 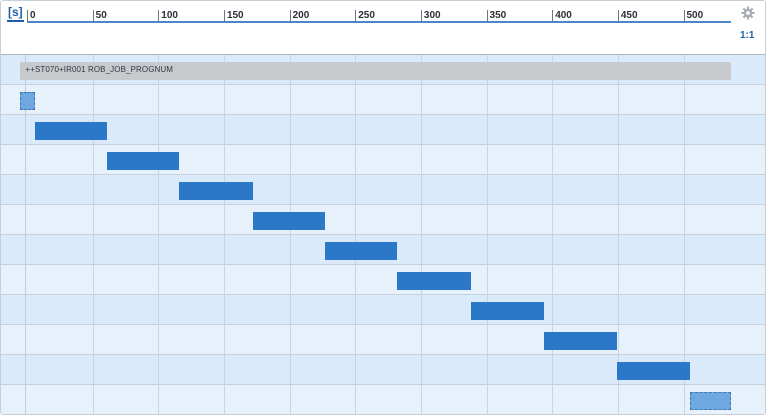 What do you see at coordinates (99, 69) in the screenshot?
I see `group-bar-label: ++ST070+IR001 ROB_JOB_PROGNUM` at bounding box center [99, 69].